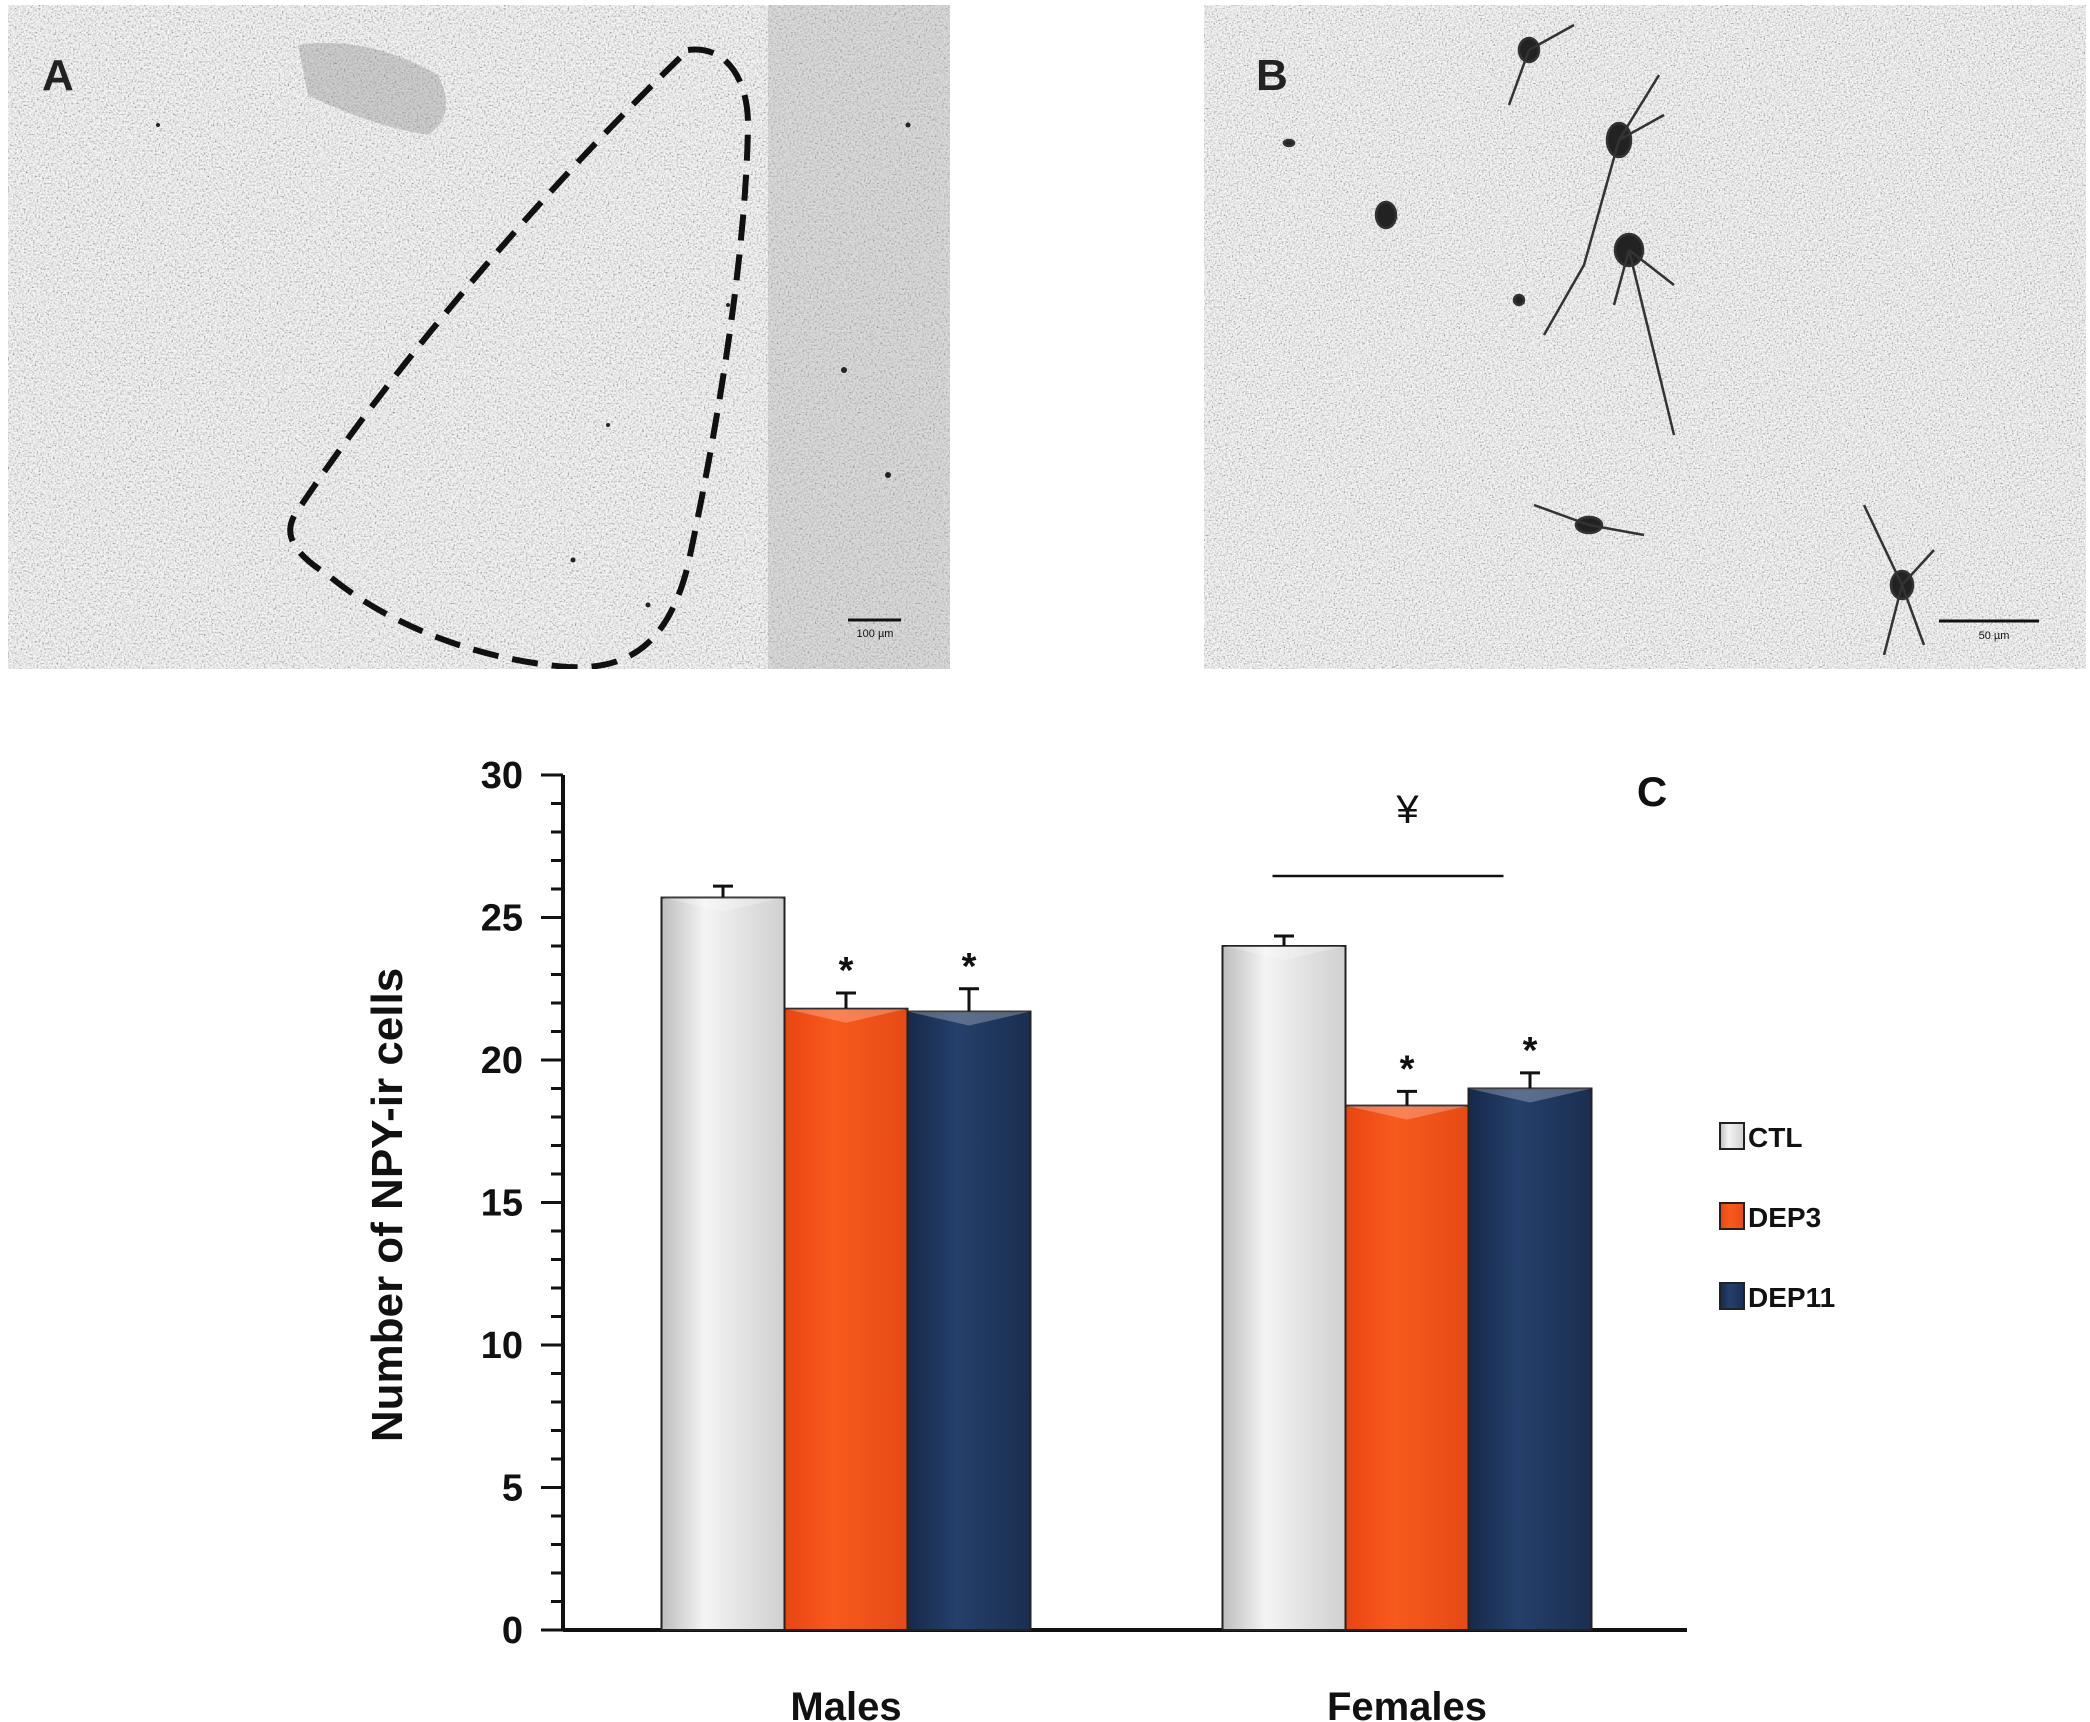 This screenshot has height=1722, width=2090. Describe the element at coordinates (1994, 636) in the screenshot. I see `scale-bar-label-b: 50 µm` at that location.